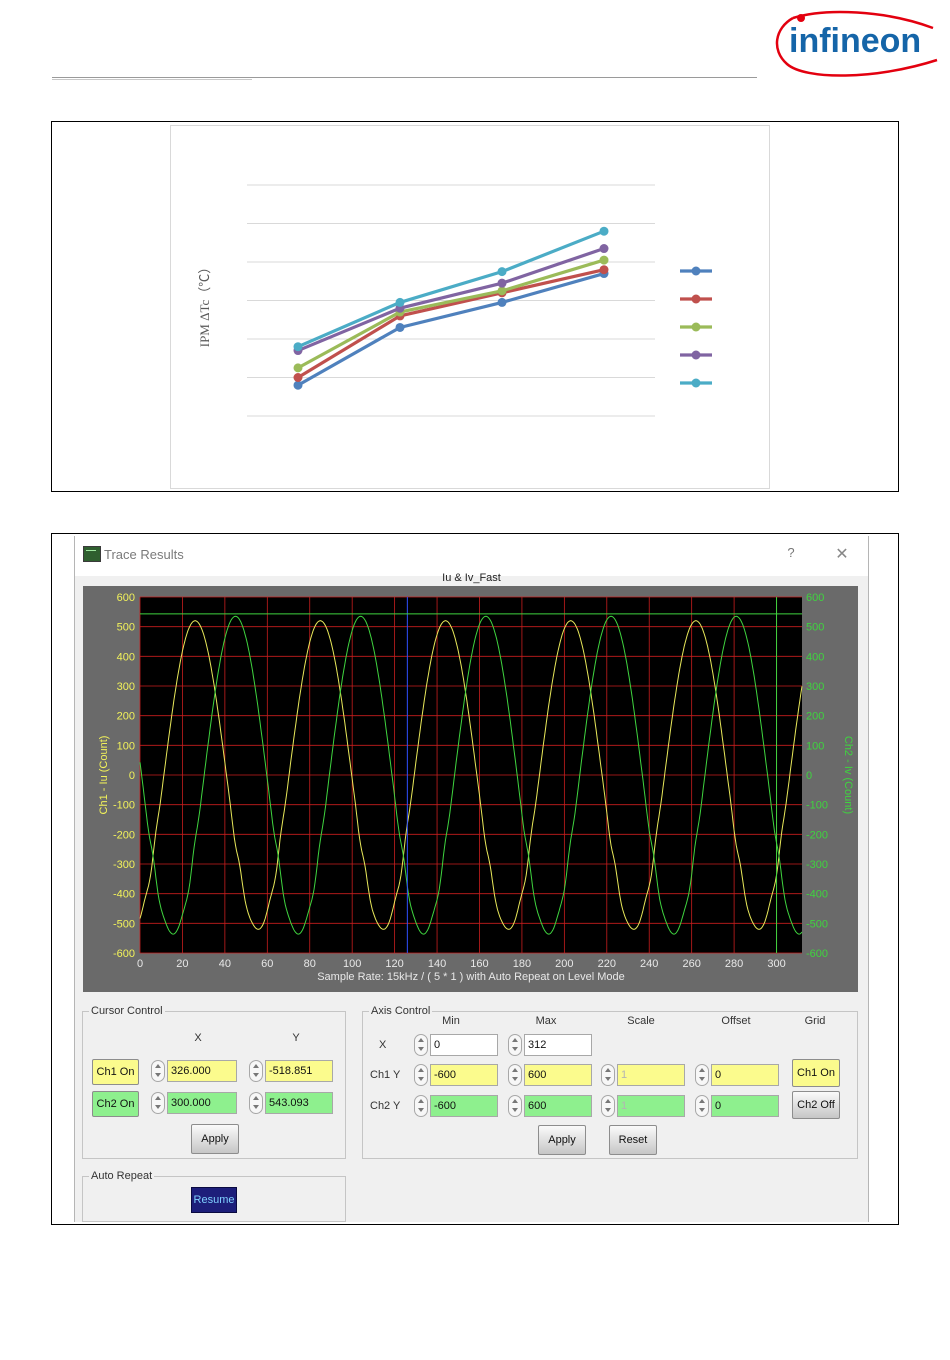 The image size is (950, 1360). Describe the element at coordinates (126, 687) in the screenshot. I see `y-tick-left: 300` at that location.